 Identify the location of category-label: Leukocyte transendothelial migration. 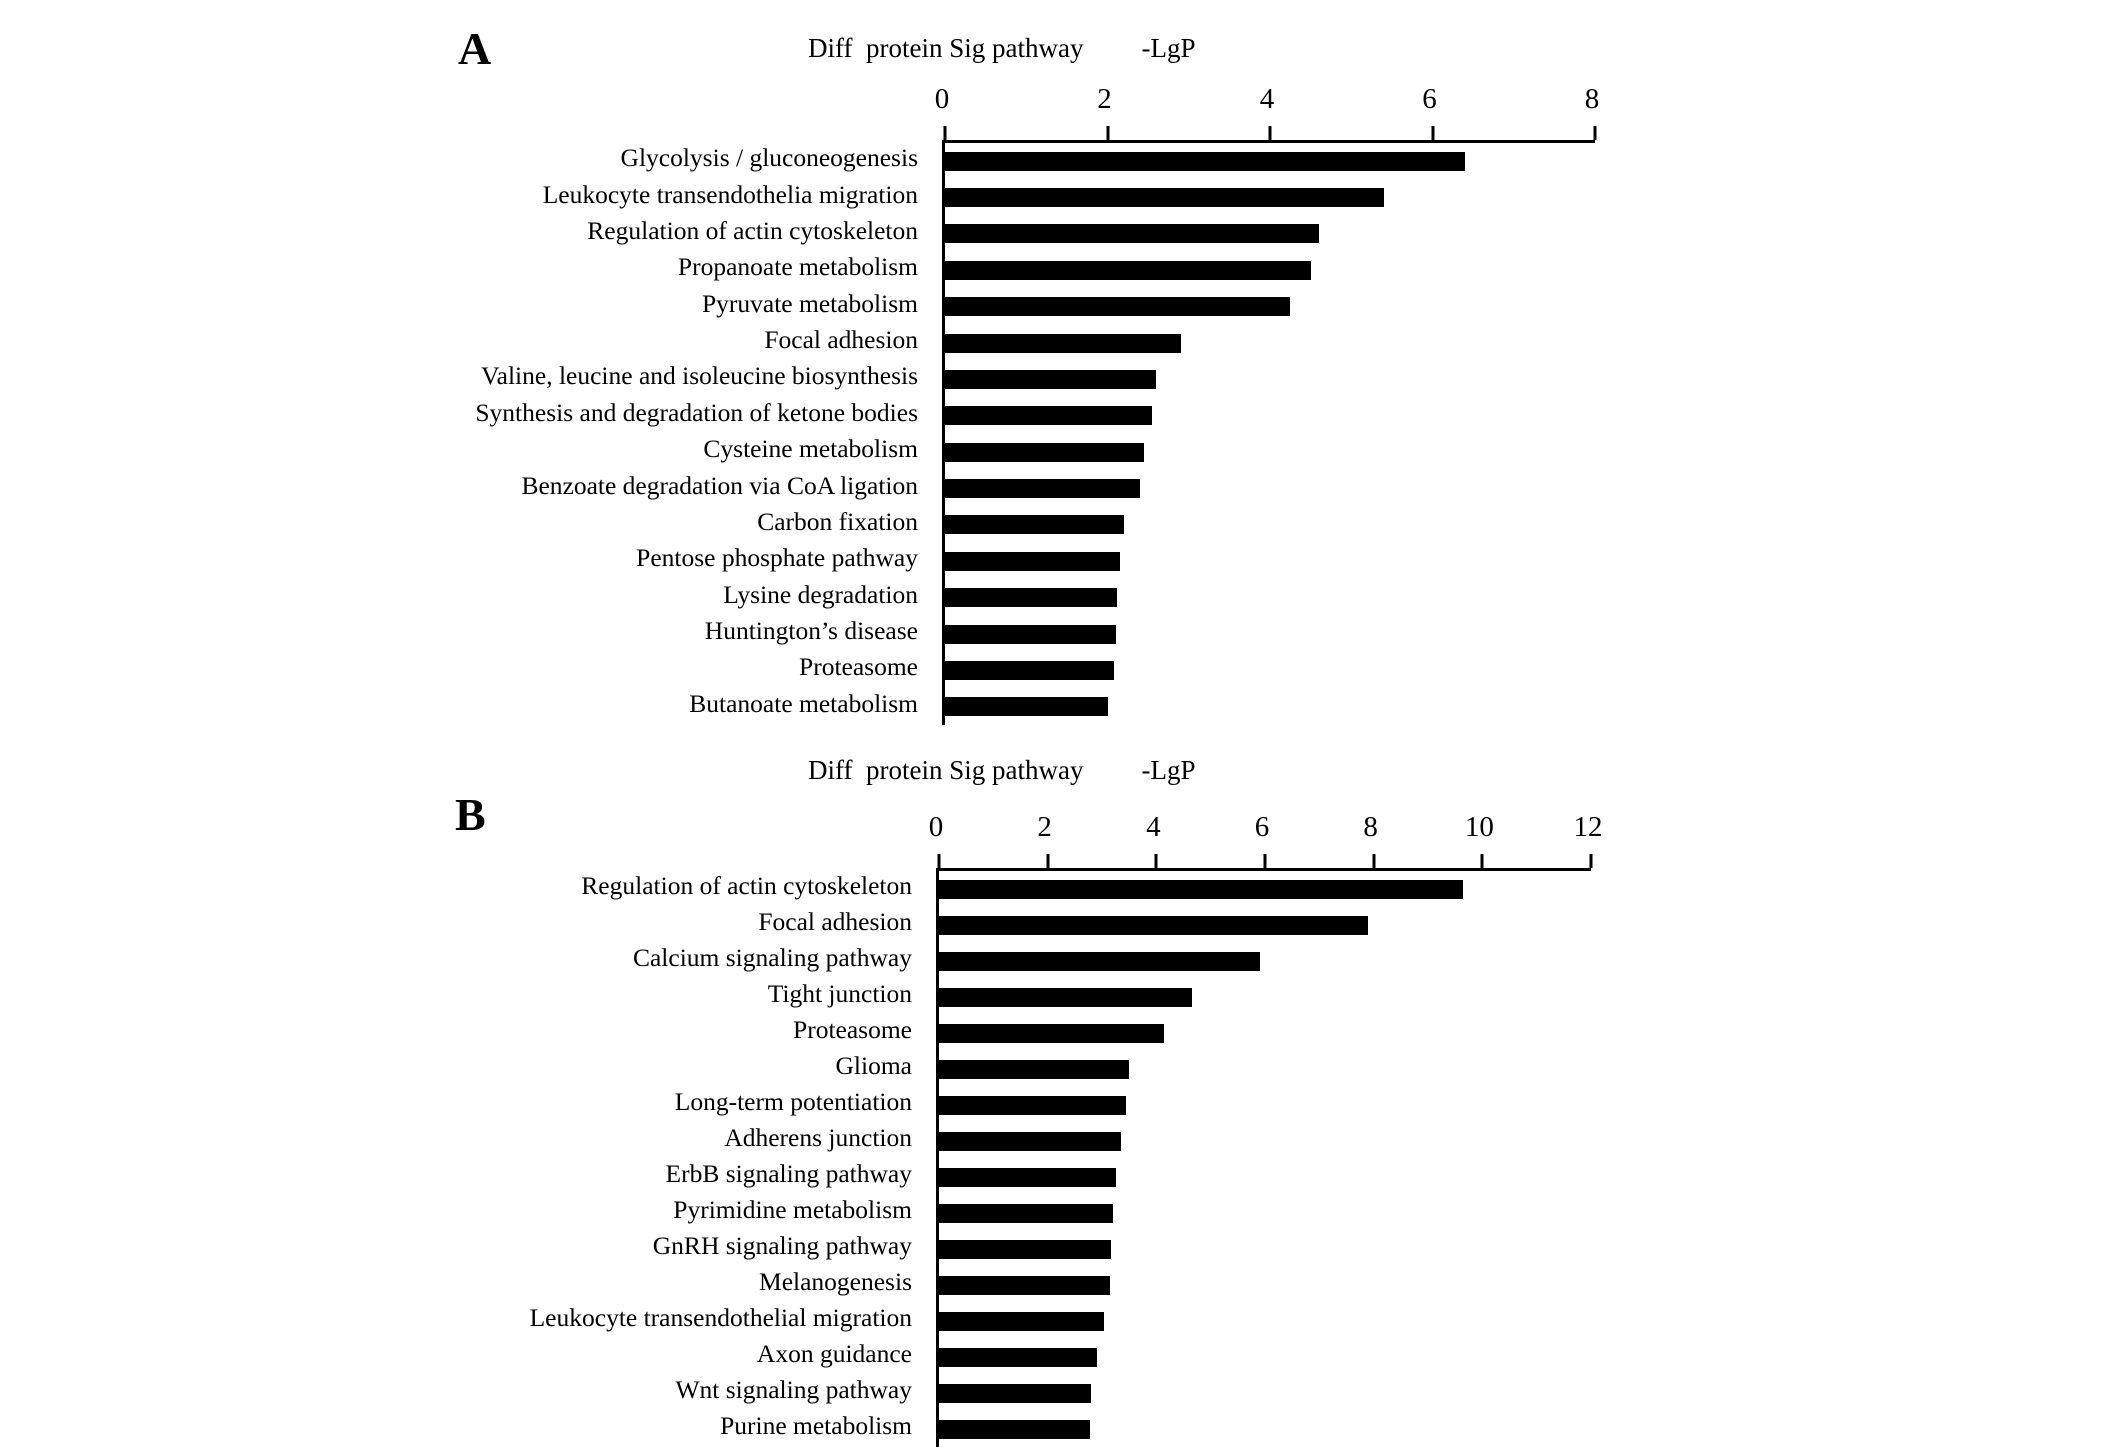
(720, 1317).